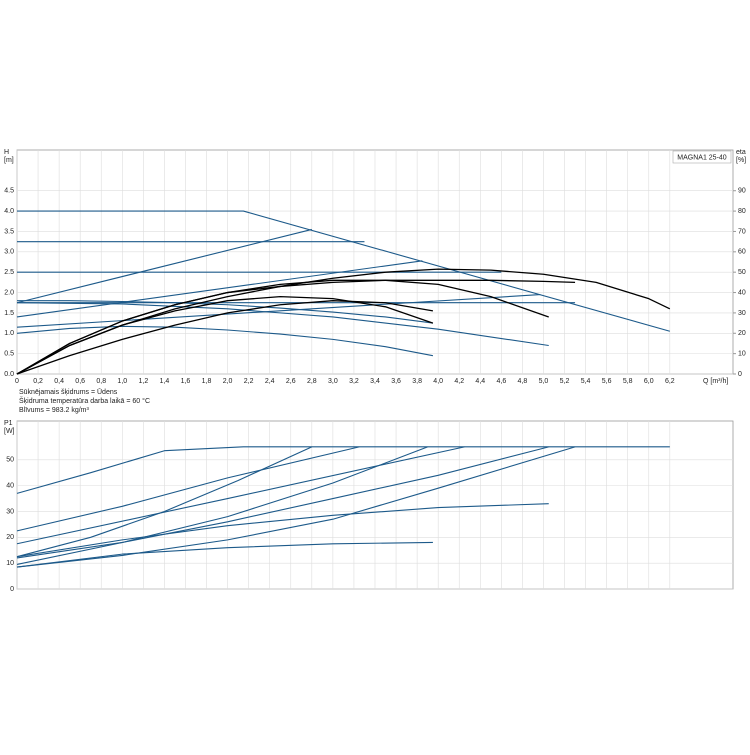 The width and height of the screenshot is (750, 755). Describe the element at coordinates (9, 191) in the screenshot. I see `y-tick-label: 4.5` at that location.